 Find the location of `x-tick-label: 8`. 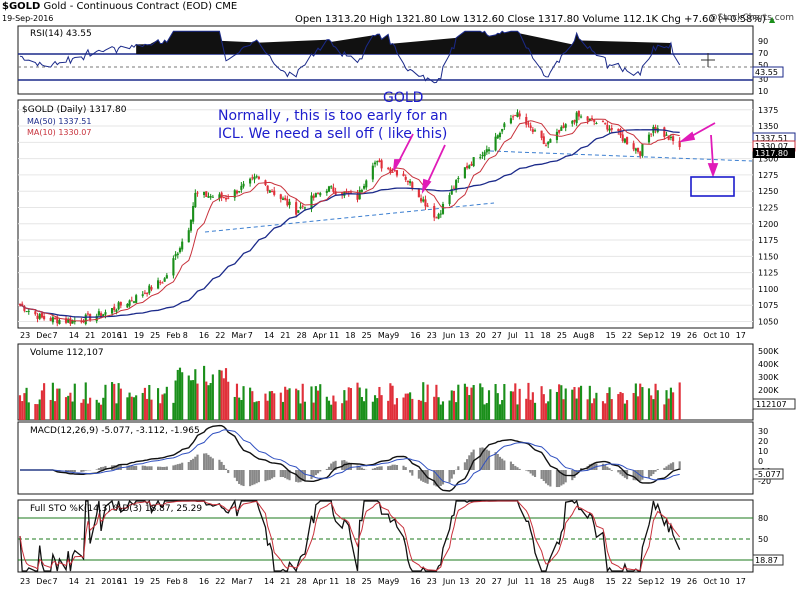

x-tick-label: 8 is located at coordinates (185, 335).